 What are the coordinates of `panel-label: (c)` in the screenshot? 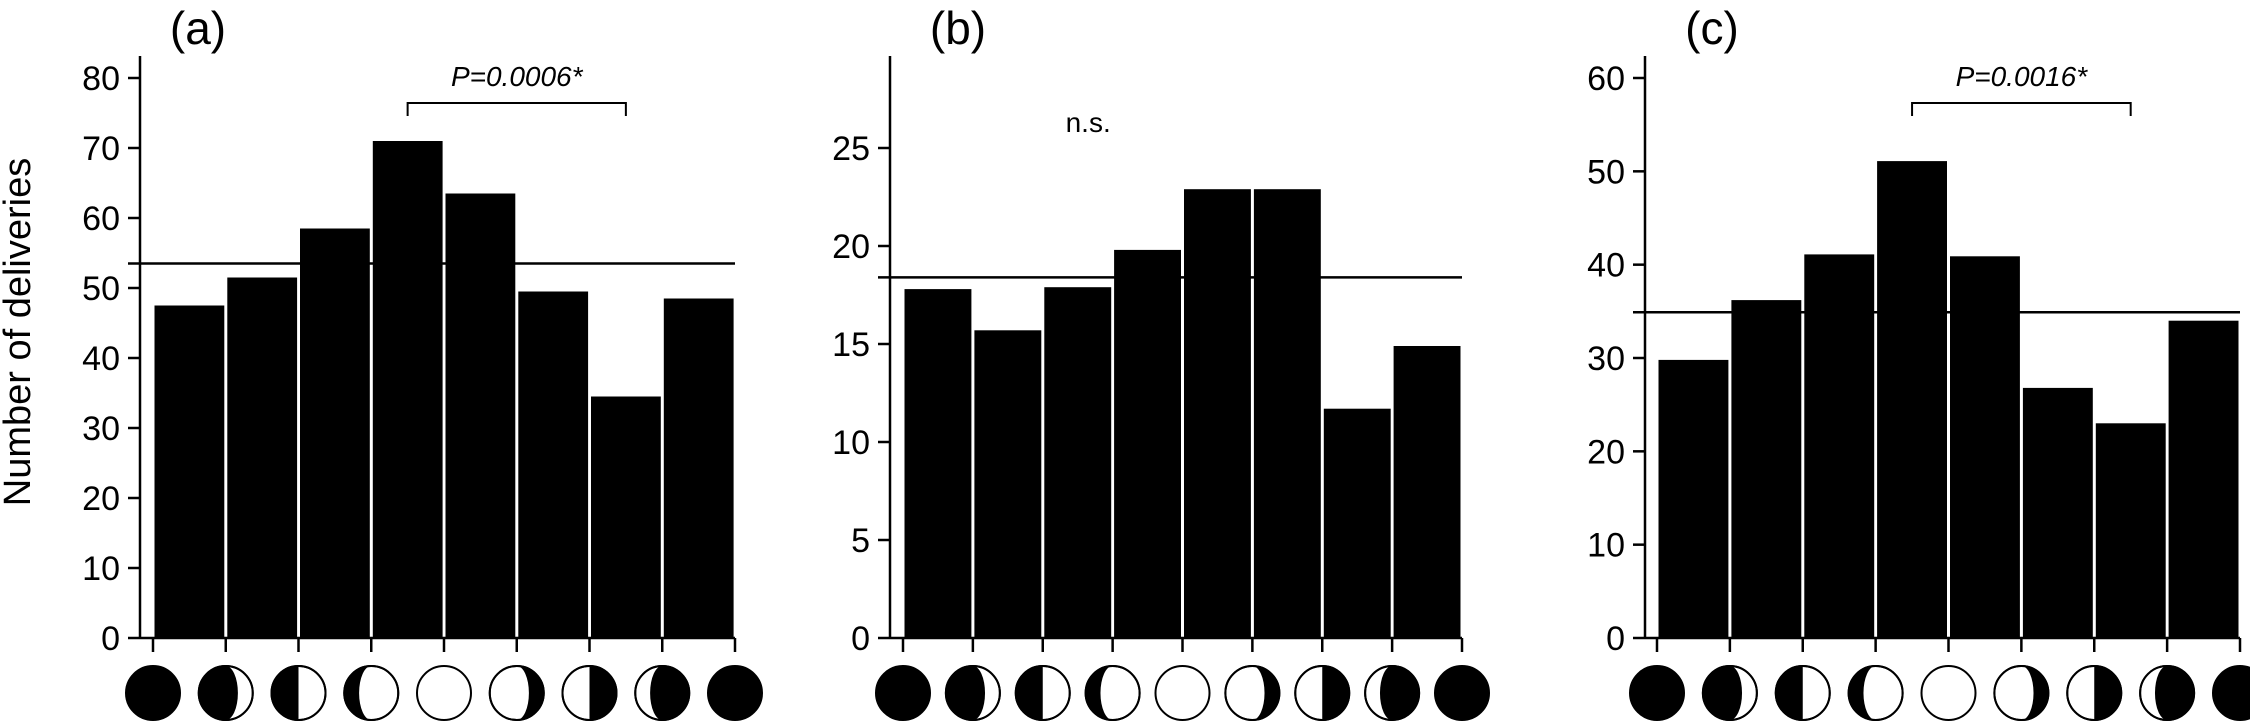 It's located at (1712, 28).